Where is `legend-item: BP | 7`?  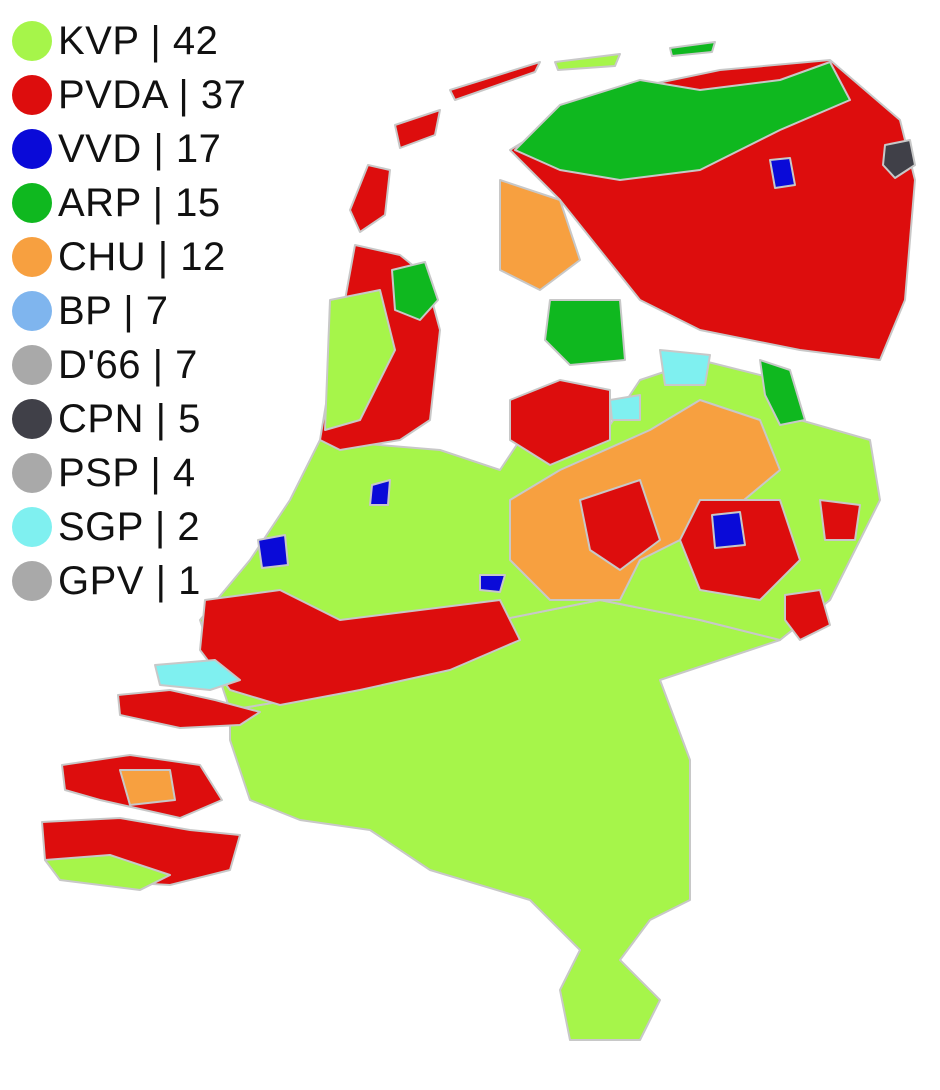 legend-item: BP | 7 is located at coordinates (129, 311).